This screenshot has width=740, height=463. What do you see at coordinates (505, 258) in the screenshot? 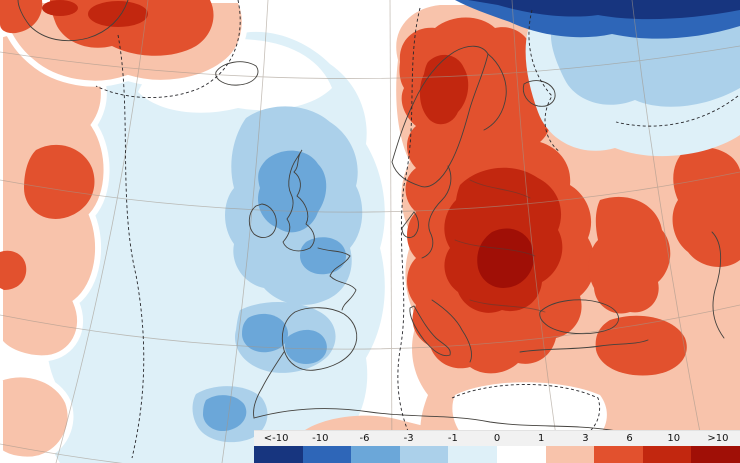
I see `hottest-core-ukraine` at bounding box center [505, 258].